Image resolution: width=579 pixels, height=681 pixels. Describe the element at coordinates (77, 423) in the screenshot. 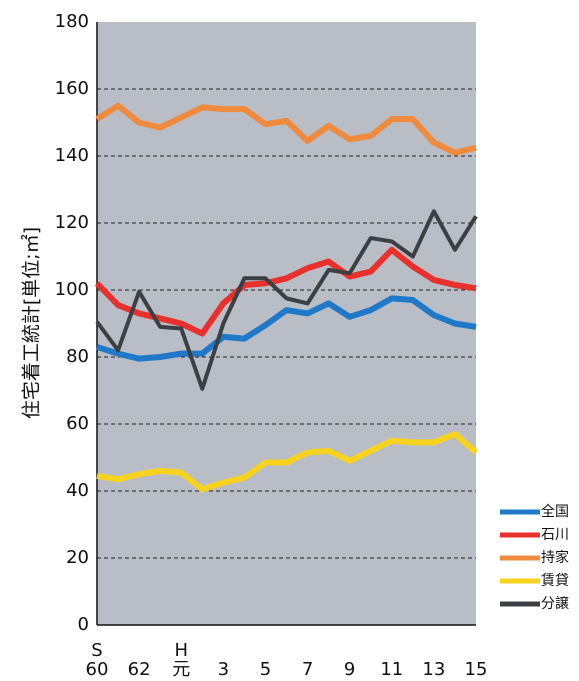

I see `y-tick-label: 60` at that location.